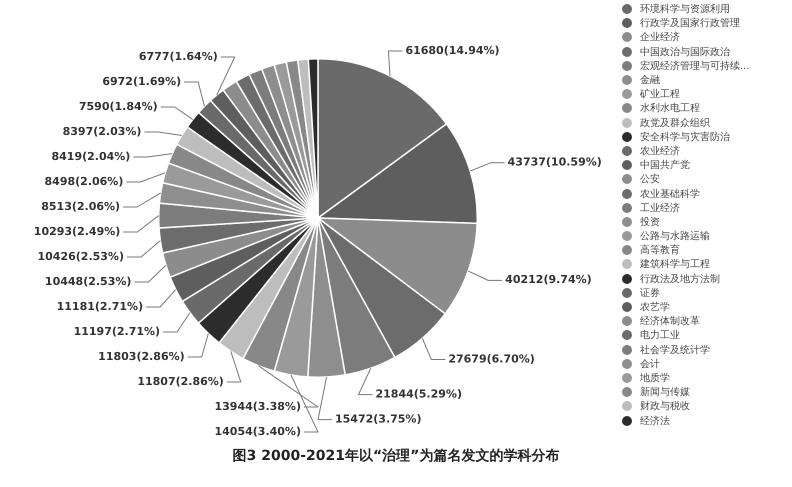 The width and height of the screenshot is (792, 487). Describe the element at coordinates (660, 37) in the screenshot. I see `legend-label: 企业经济` at that location.